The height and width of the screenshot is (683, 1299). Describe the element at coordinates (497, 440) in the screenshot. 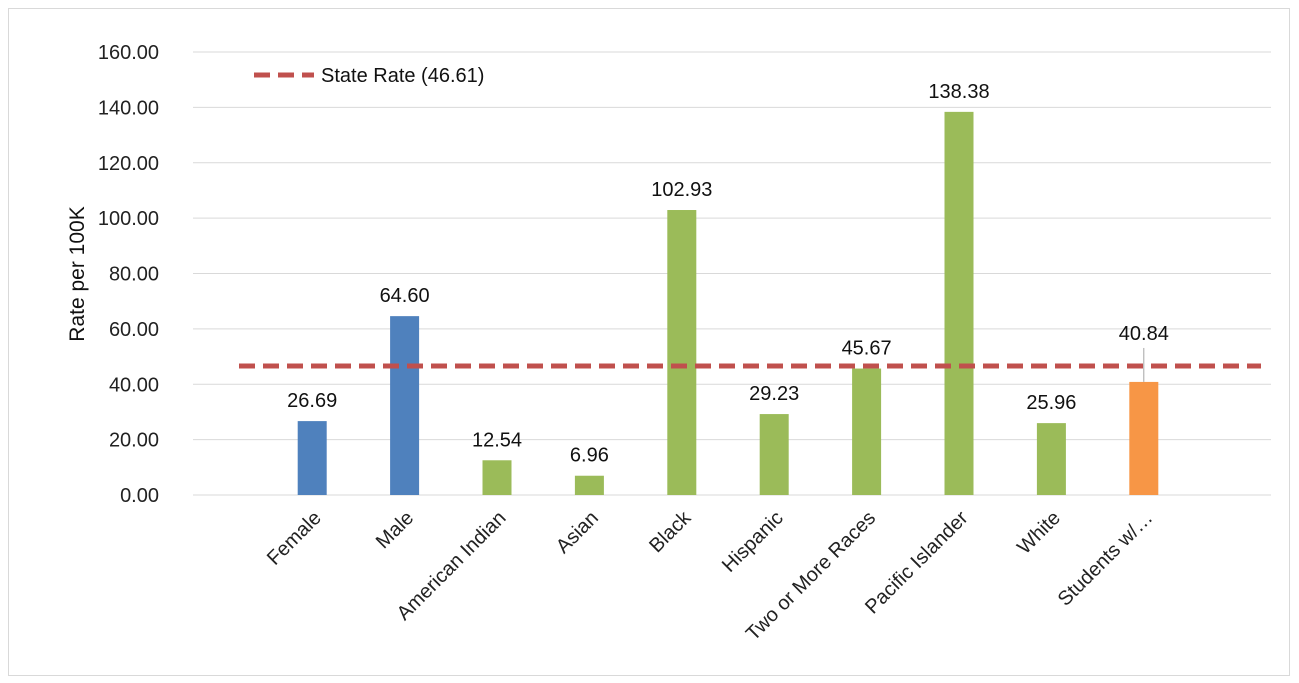

I see `data-label: 12.54` at that location.